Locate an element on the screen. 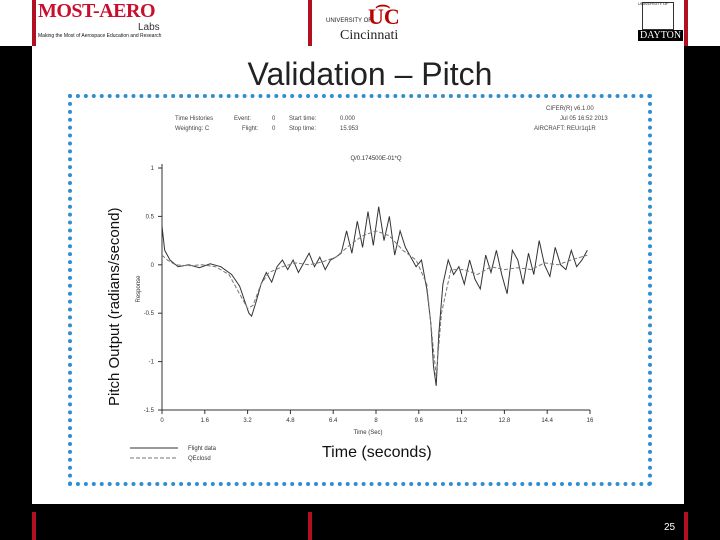 The width and height of the screenshot is (720, 540). accent-bar-bottom-right is located at coordinates (686, 526).